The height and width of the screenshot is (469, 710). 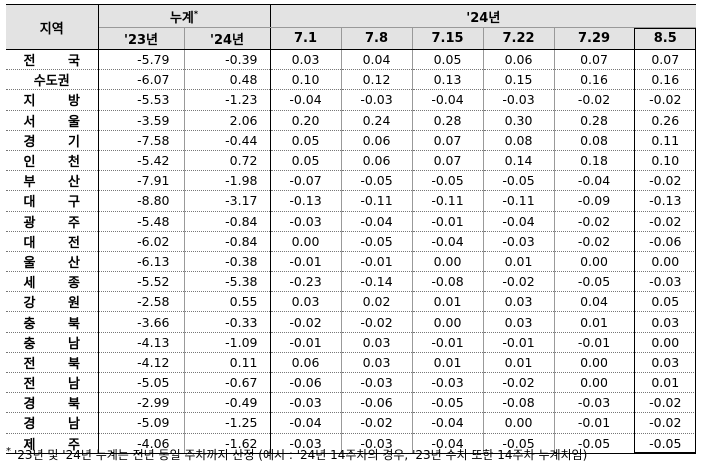 I want to click on weekly-value: 0.24, so click(x=377, y=120).